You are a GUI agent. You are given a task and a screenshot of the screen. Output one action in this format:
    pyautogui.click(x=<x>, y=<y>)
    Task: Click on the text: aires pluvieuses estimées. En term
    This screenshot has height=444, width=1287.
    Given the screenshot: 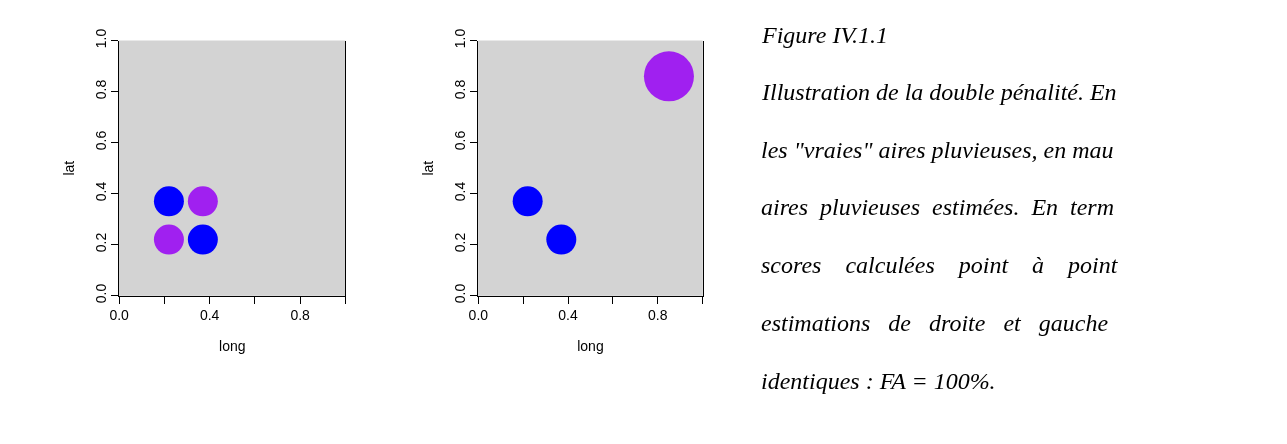 What is the action you would take?
    pyautogui.click(x=938, y=207)
    